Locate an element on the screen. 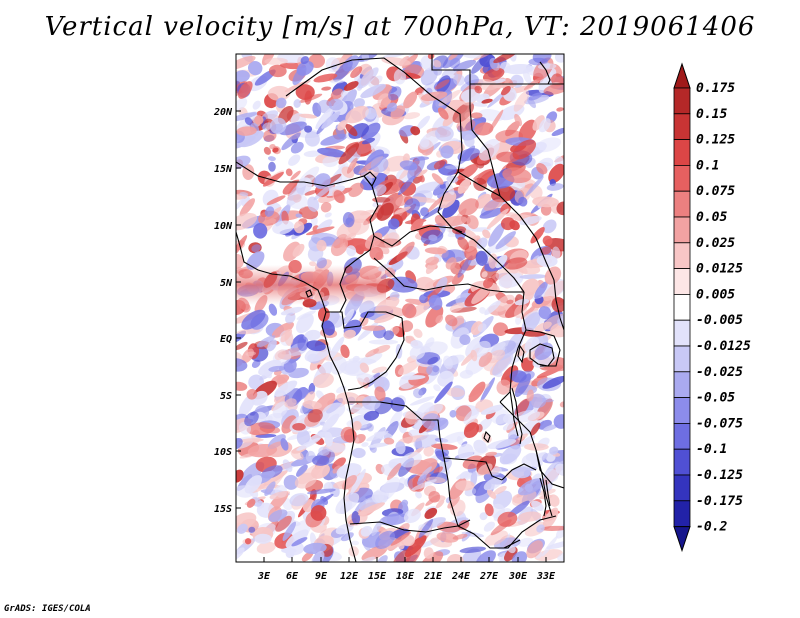  border-uganda is located at coordinates (543, 348).